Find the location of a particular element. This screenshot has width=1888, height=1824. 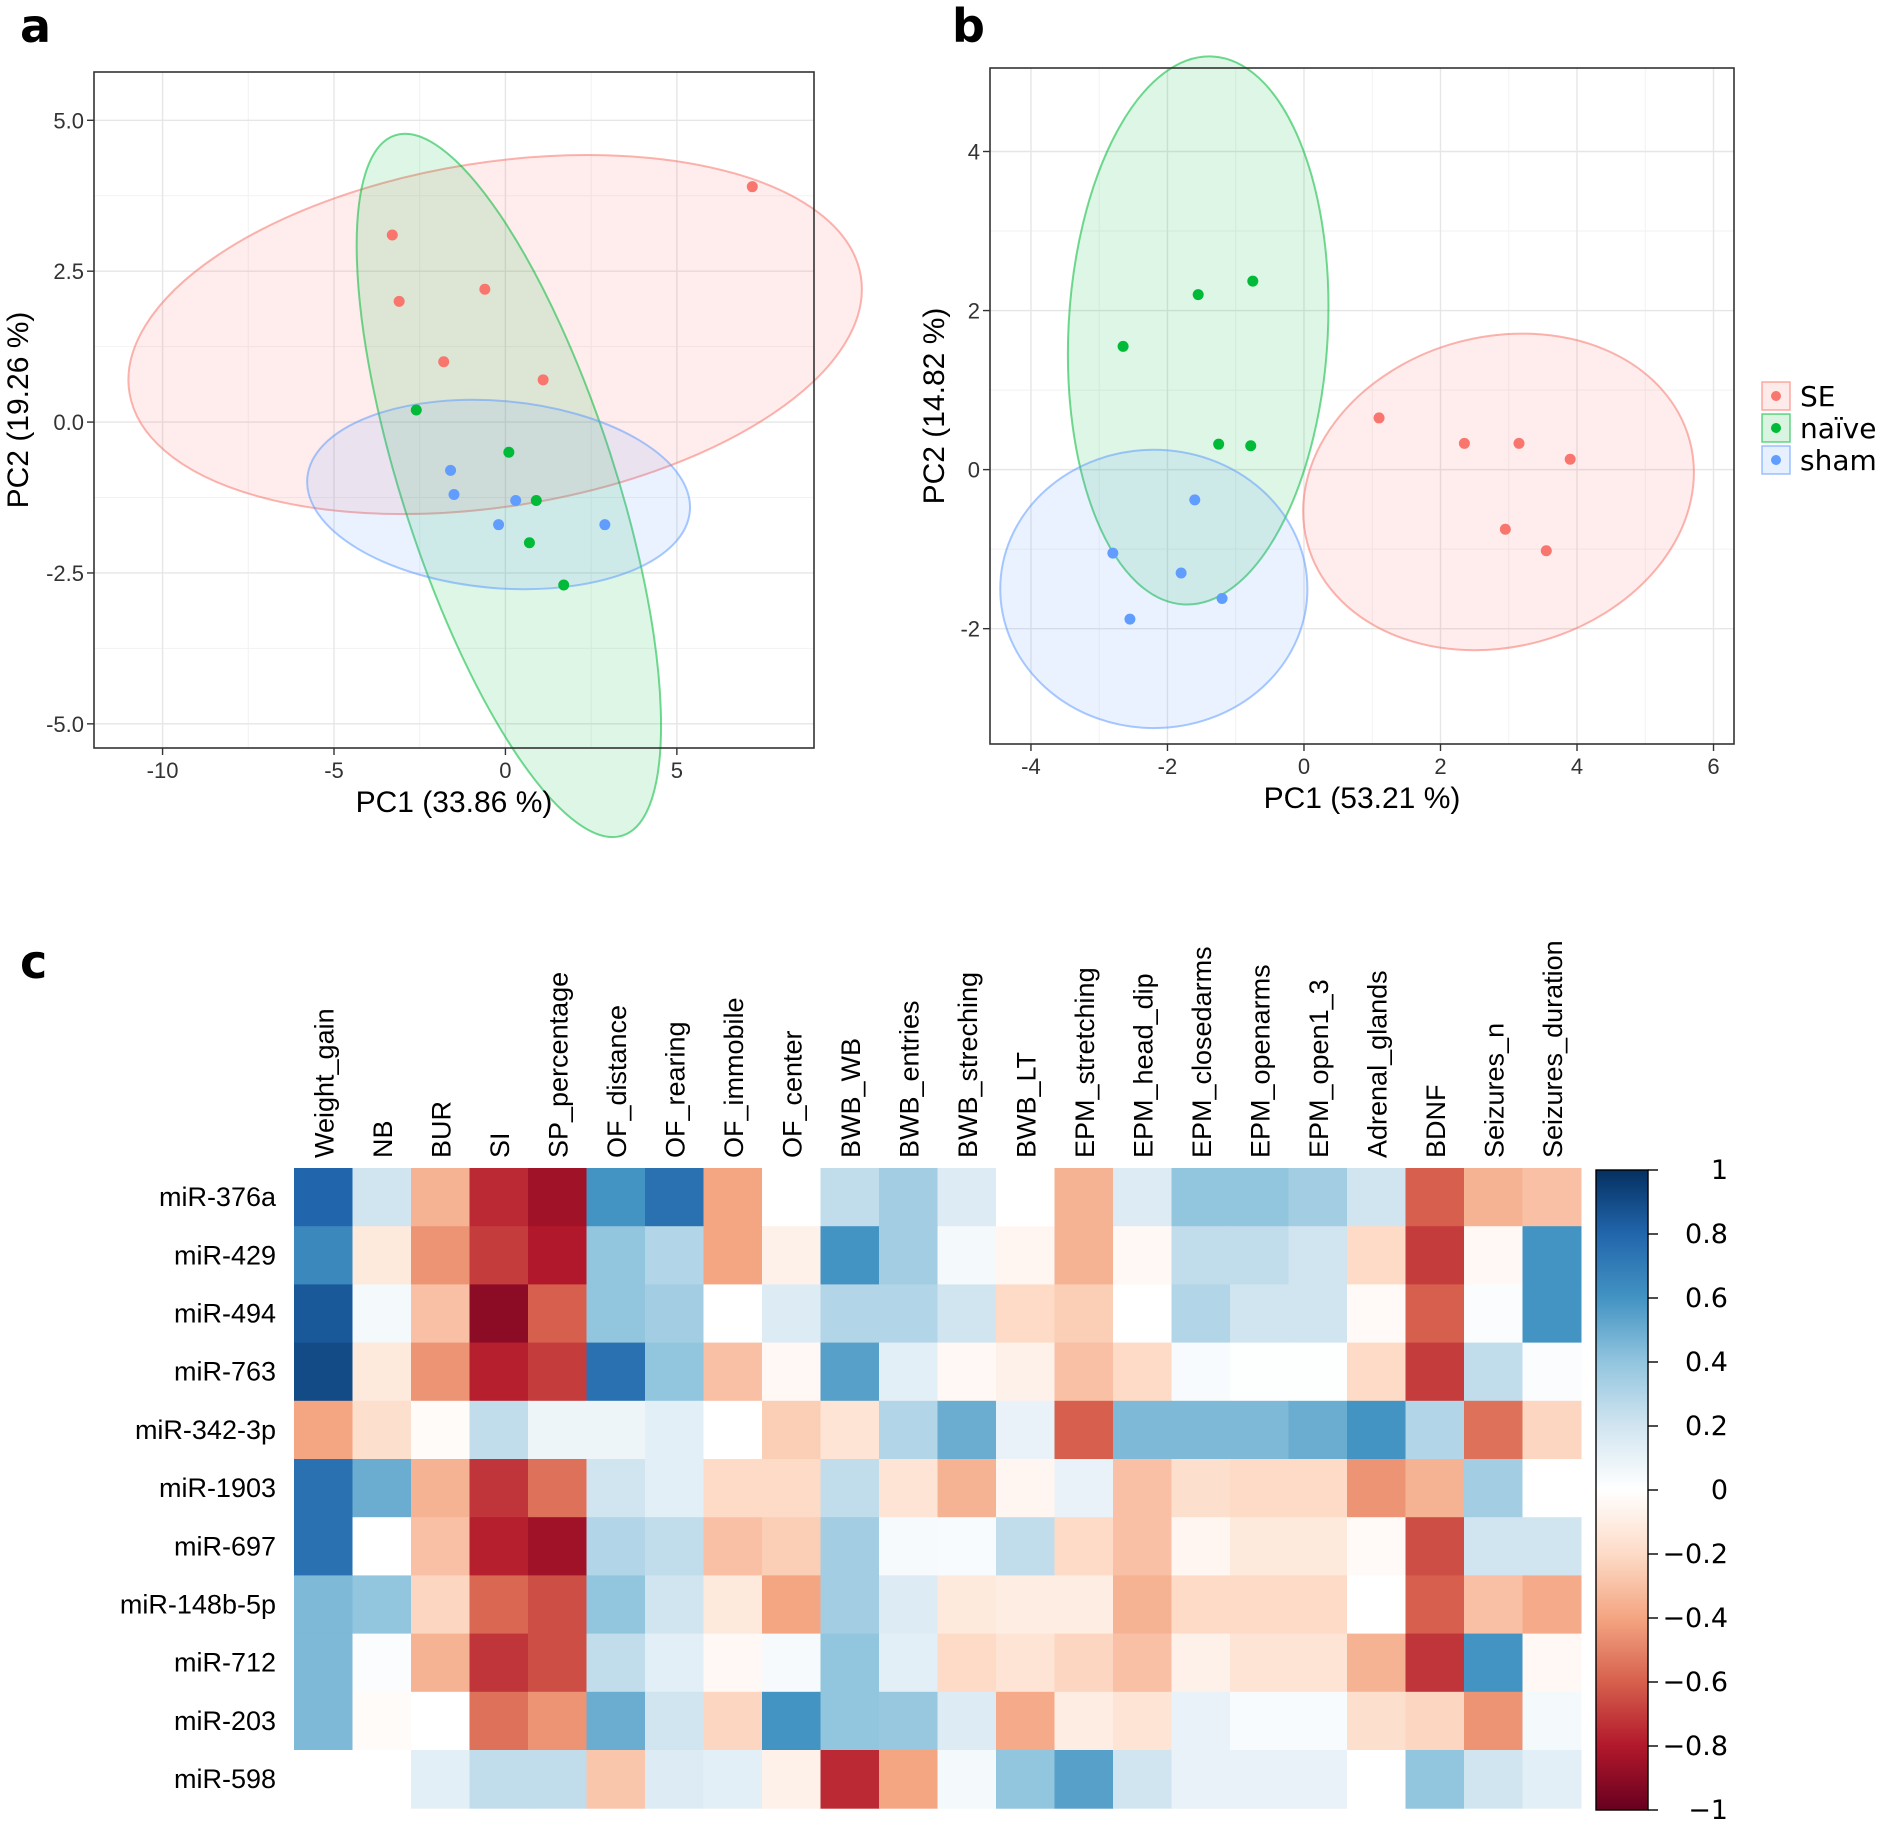

plot-background is located at coordinates (1362, 406).